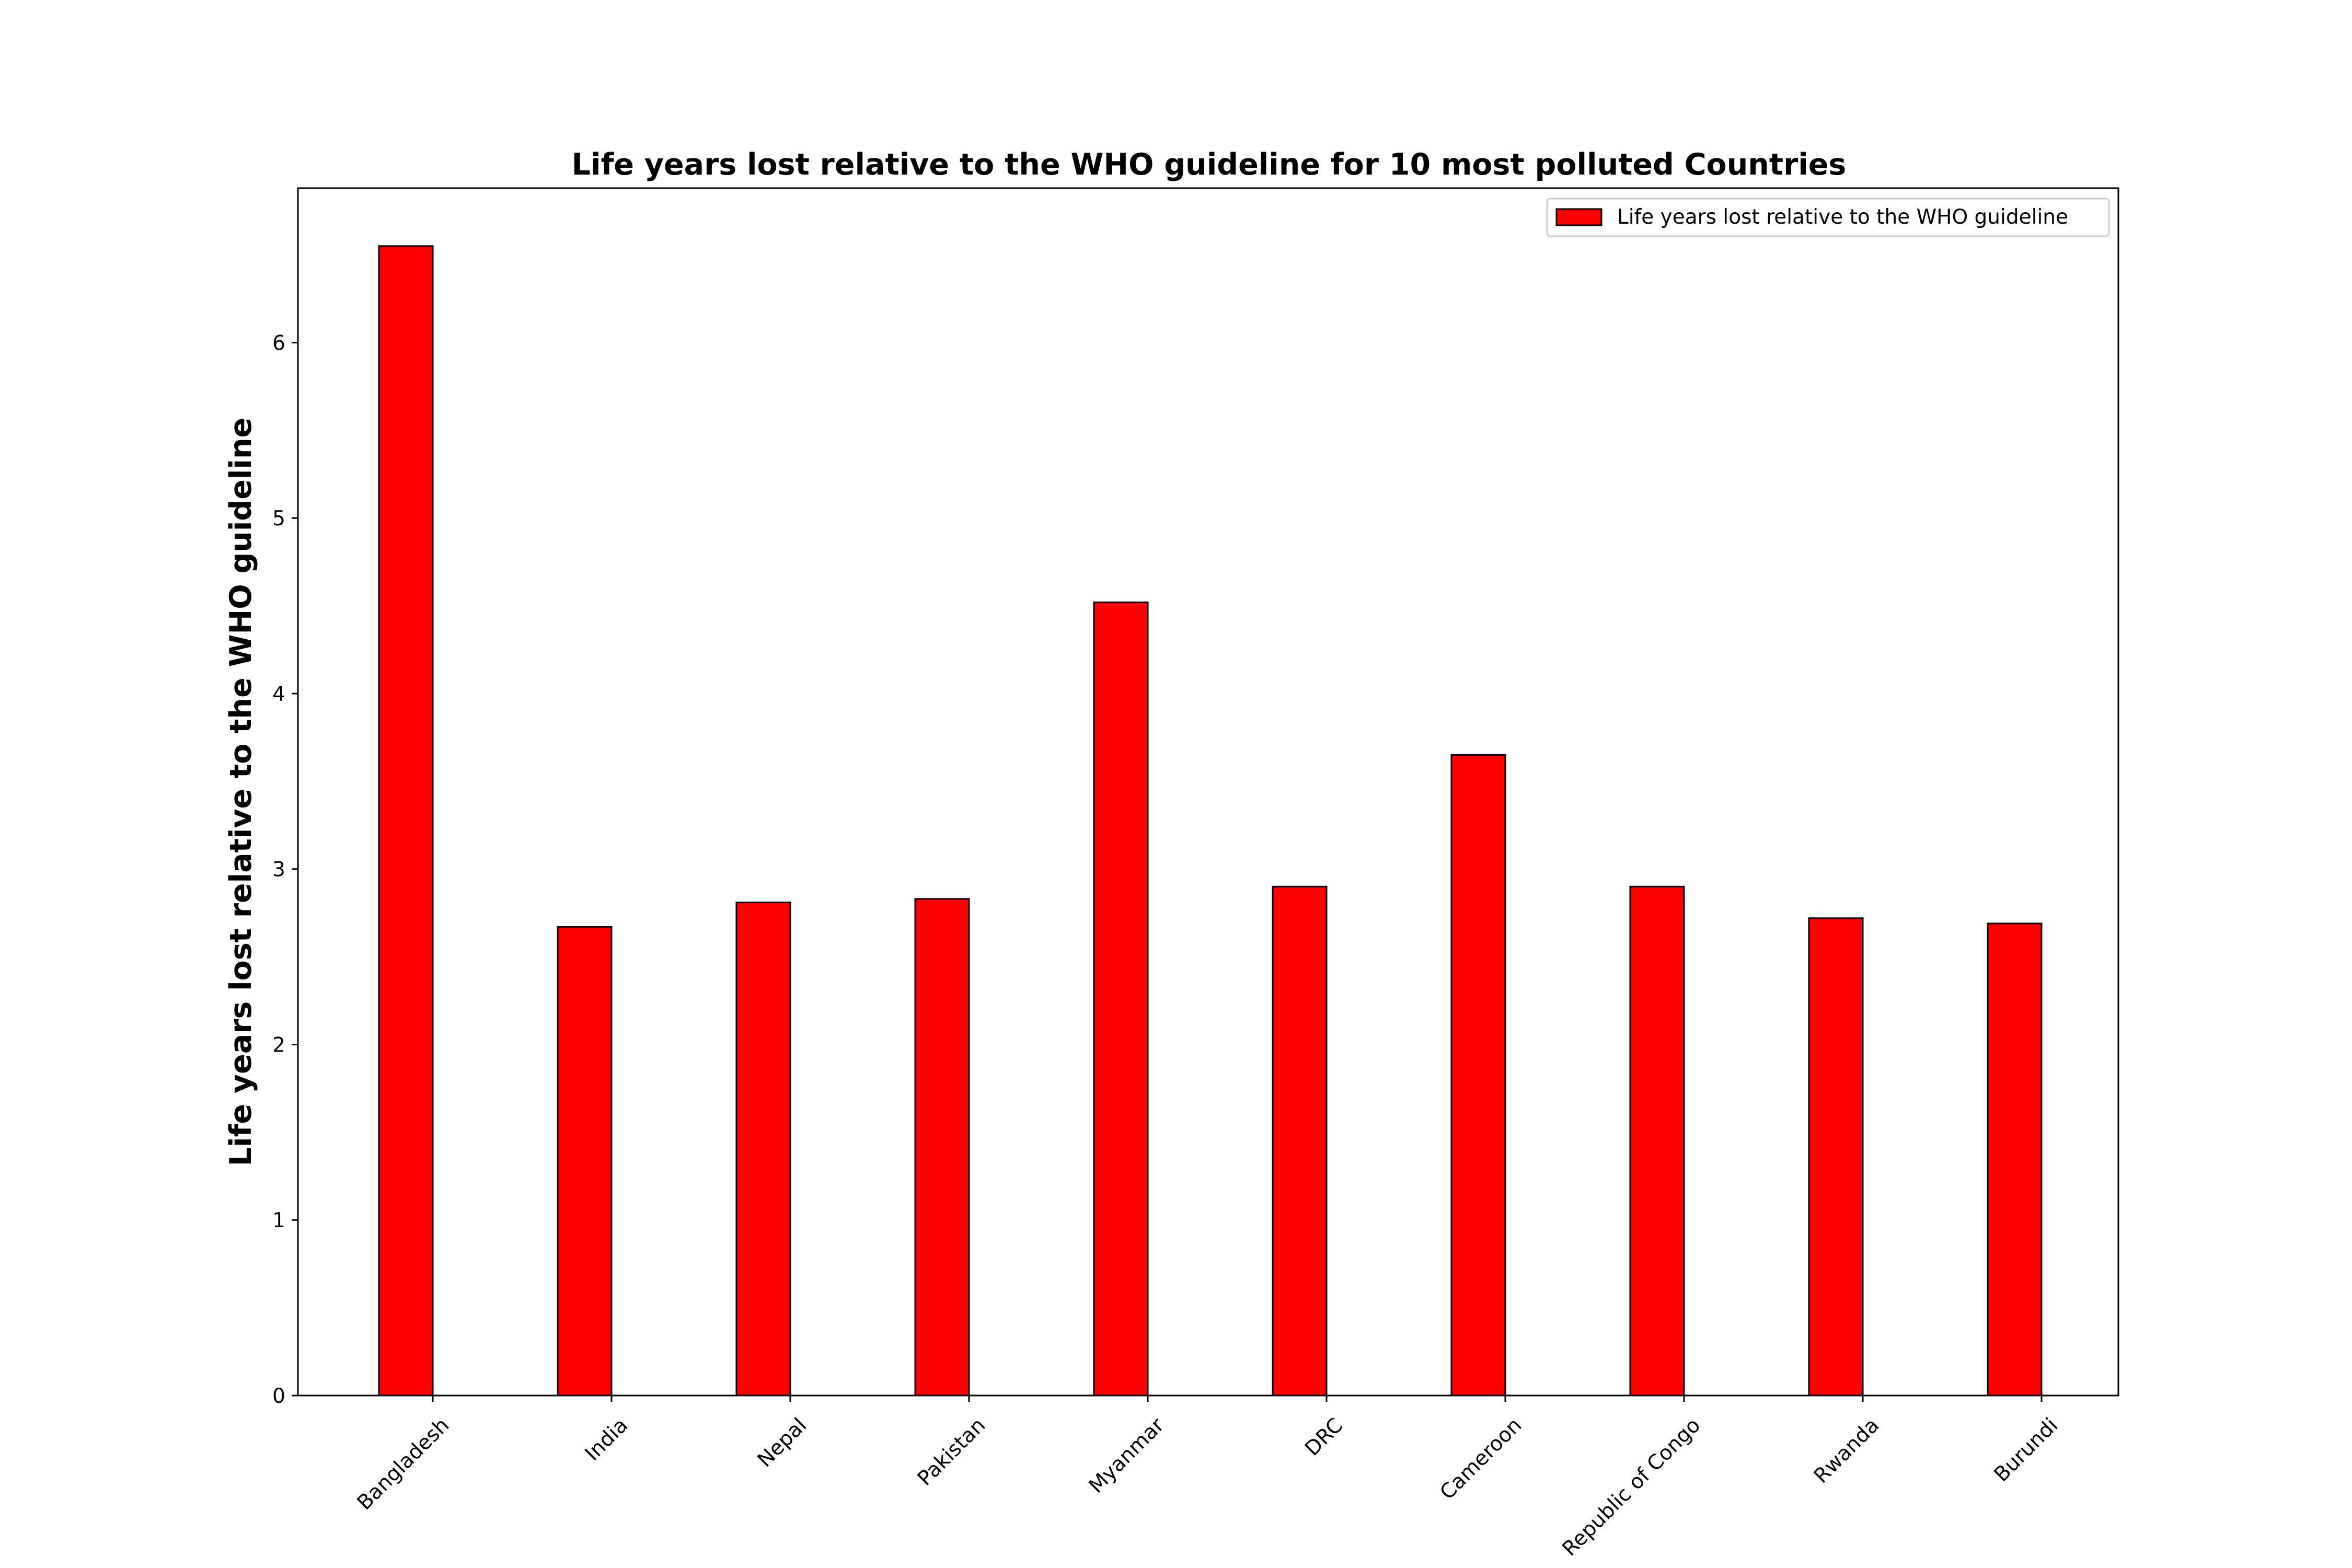 The height and width of the screenshot is (1568, 2352). I want to click on y-tick-label: 1, so click(278, 1220).